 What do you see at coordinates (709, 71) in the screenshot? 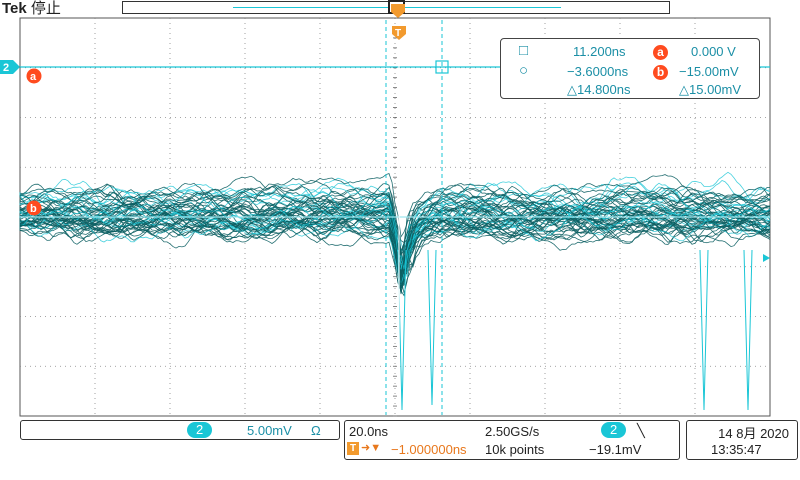
I see `cursor-b-value: −15.00mV` at bounding box center [709, 71].